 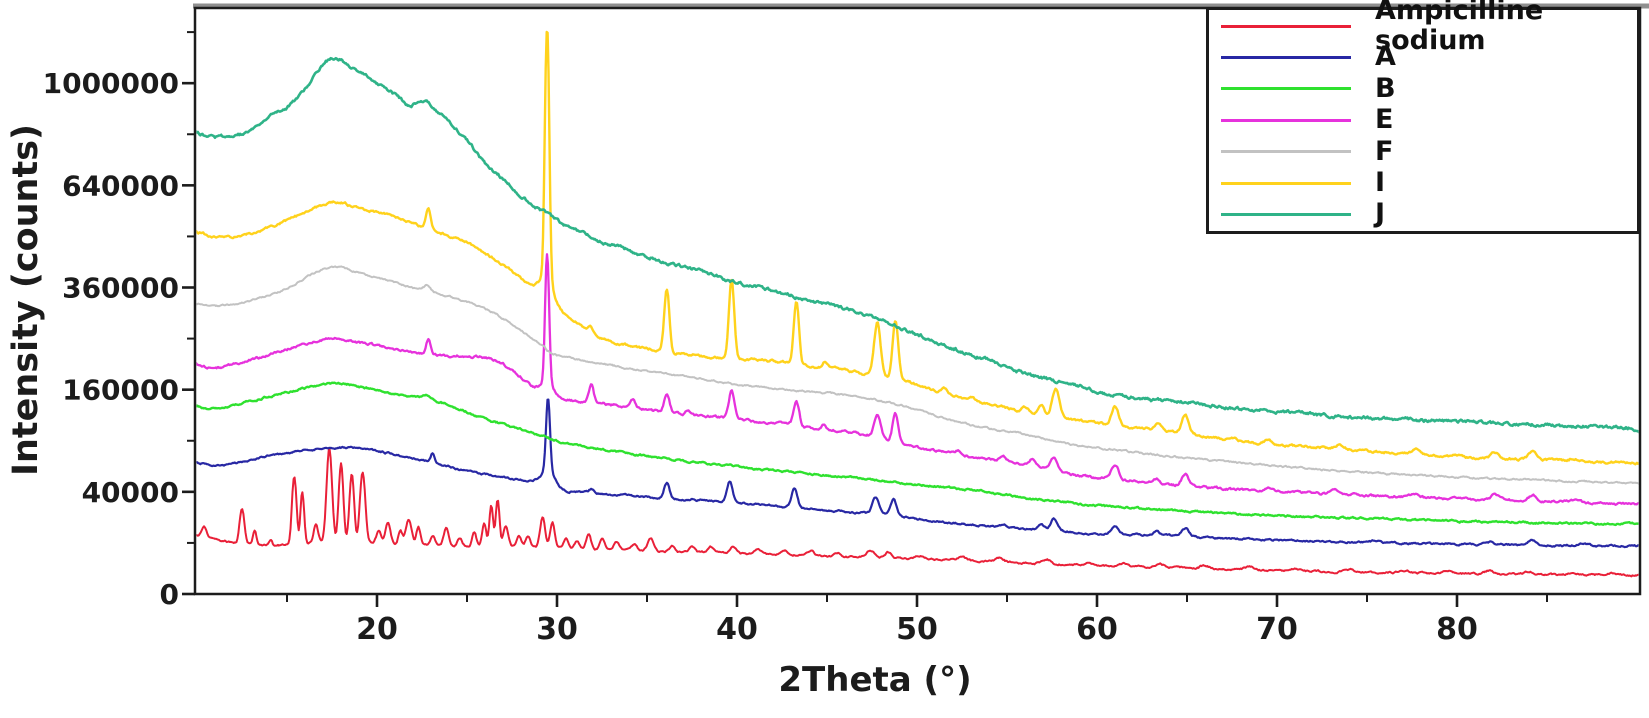 I want to click on legend-label: A, so click(x=1385, y=57).